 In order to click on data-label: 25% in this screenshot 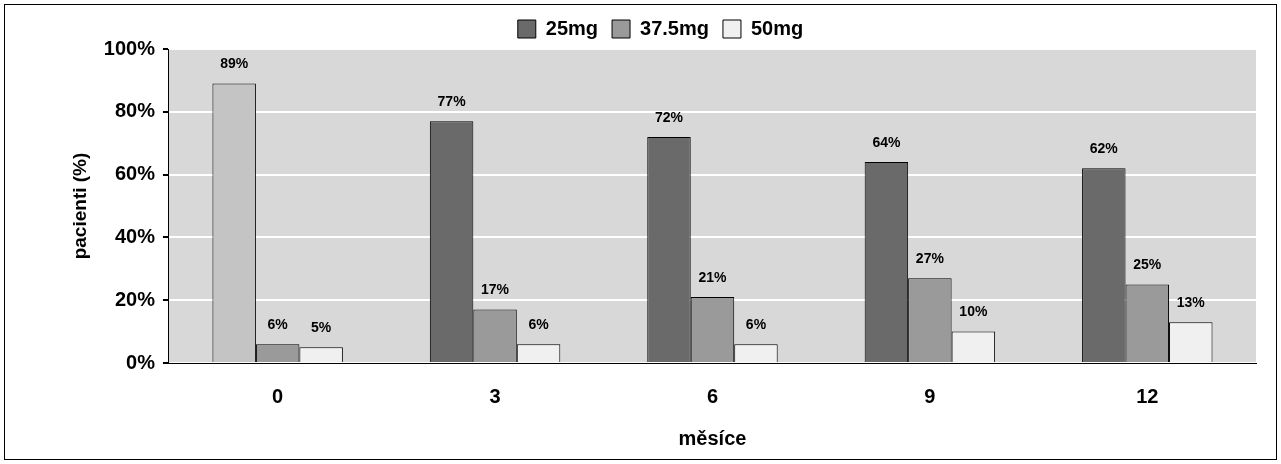, I will do `click(1147, 264)`.